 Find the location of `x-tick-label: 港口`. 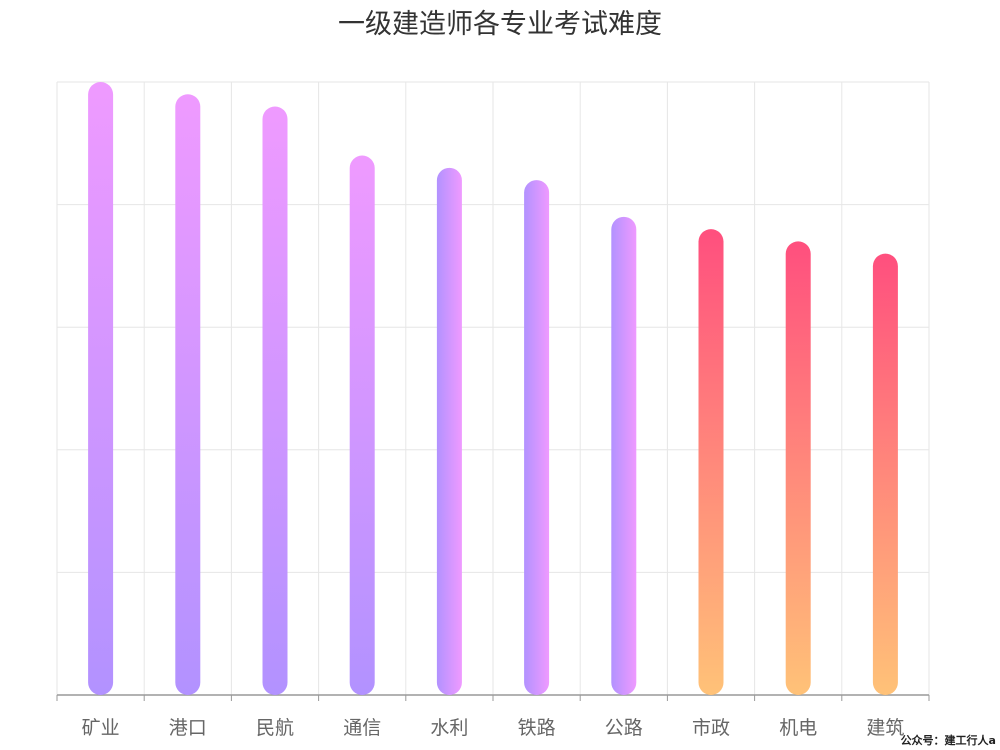

x-tick-label: 港口 is located at coordinates (188, 728).